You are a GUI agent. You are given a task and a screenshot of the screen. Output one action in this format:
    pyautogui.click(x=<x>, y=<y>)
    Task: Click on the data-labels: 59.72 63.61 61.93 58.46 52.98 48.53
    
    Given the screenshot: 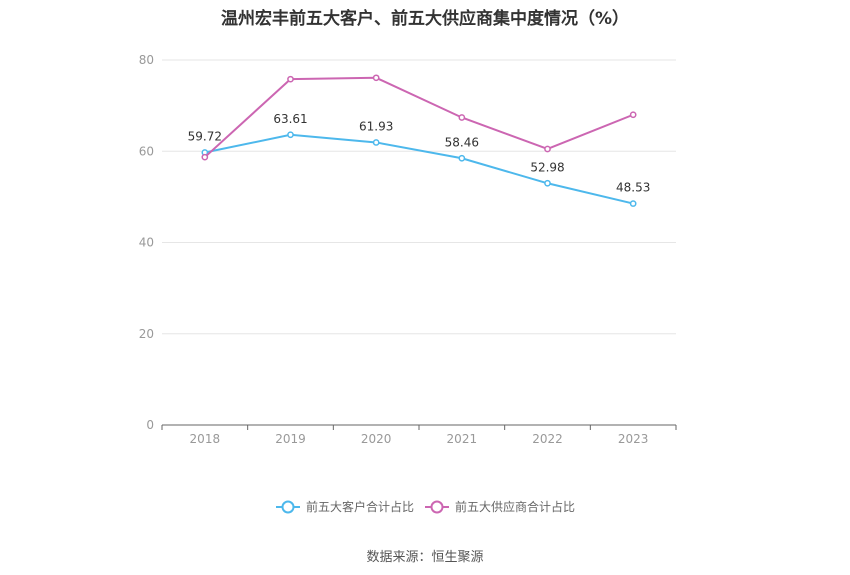 What is the action you would take?
    pyautogui.click(x=419, y=153)
    